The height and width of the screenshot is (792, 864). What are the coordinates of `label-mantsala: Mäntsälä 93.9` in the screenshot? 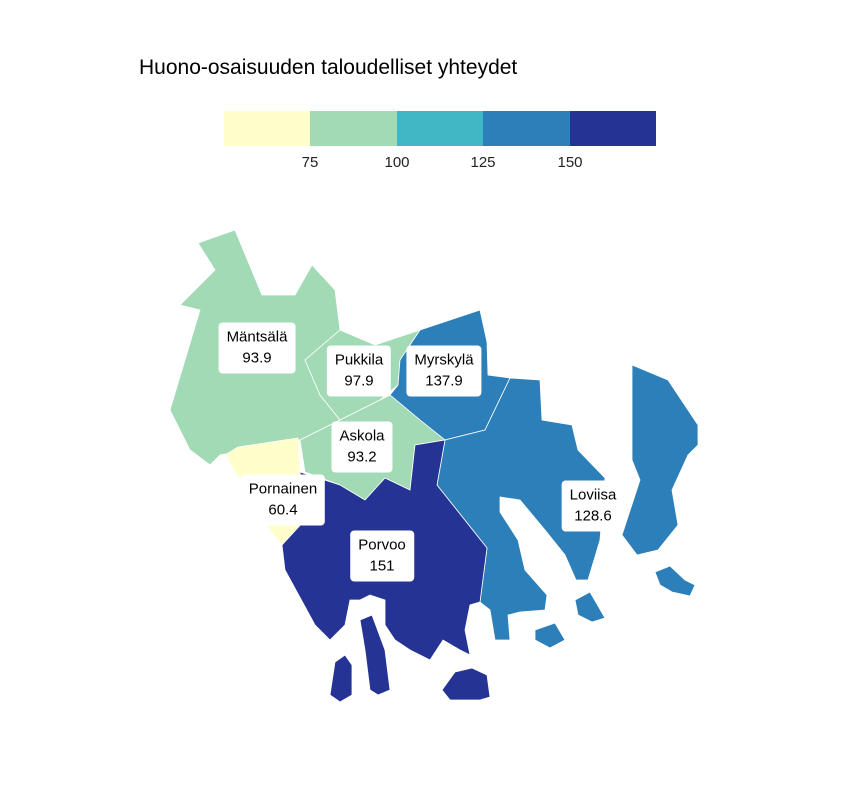 It's located at (257, 348).